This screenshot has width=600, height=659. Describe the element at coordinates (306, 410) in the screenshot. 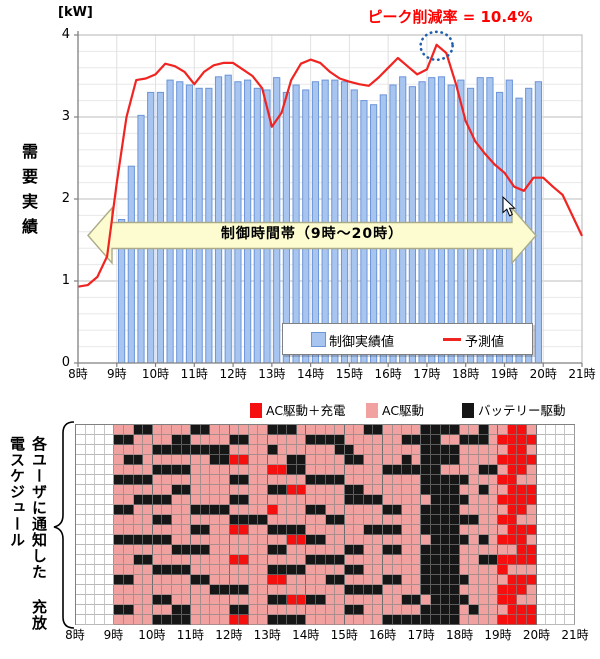

I see `legend-label-ac-charge: AC駆動＋充電` at that location.